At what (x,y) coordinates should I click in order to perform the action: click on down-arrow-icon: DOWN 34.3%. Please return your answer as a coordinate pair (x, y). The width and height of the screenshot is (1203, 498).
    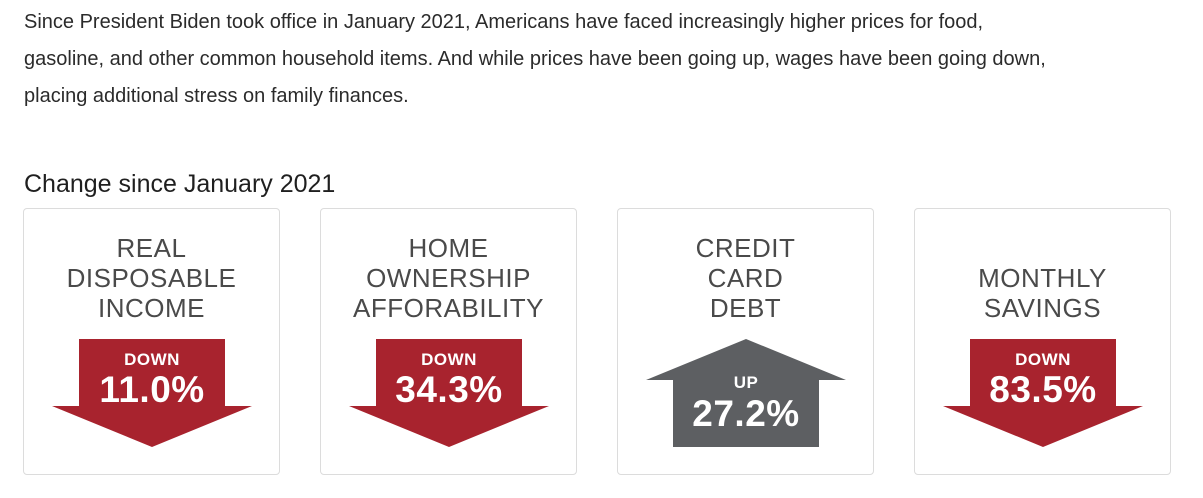
    Looking at the image, I should click on (449, 393).